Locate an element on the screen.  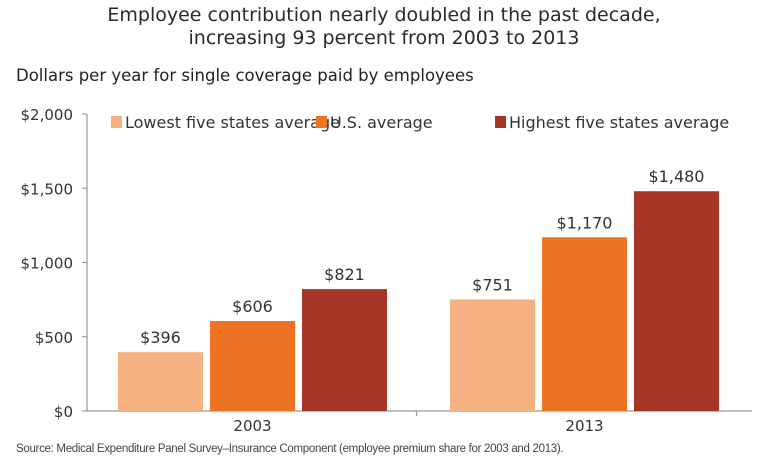
chart-title-line2: increasing 93 percent from 2003 to 2013 is located at coordinates (384, 38).